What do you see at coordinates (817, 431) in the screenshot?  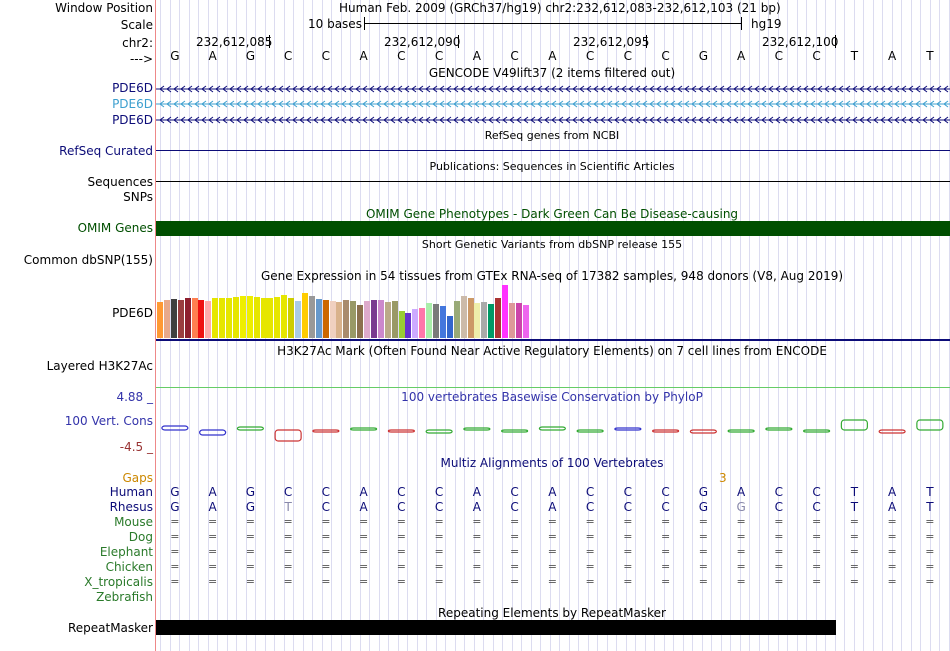 I see `phylop-score-mark` at bounding box center [817, 431].